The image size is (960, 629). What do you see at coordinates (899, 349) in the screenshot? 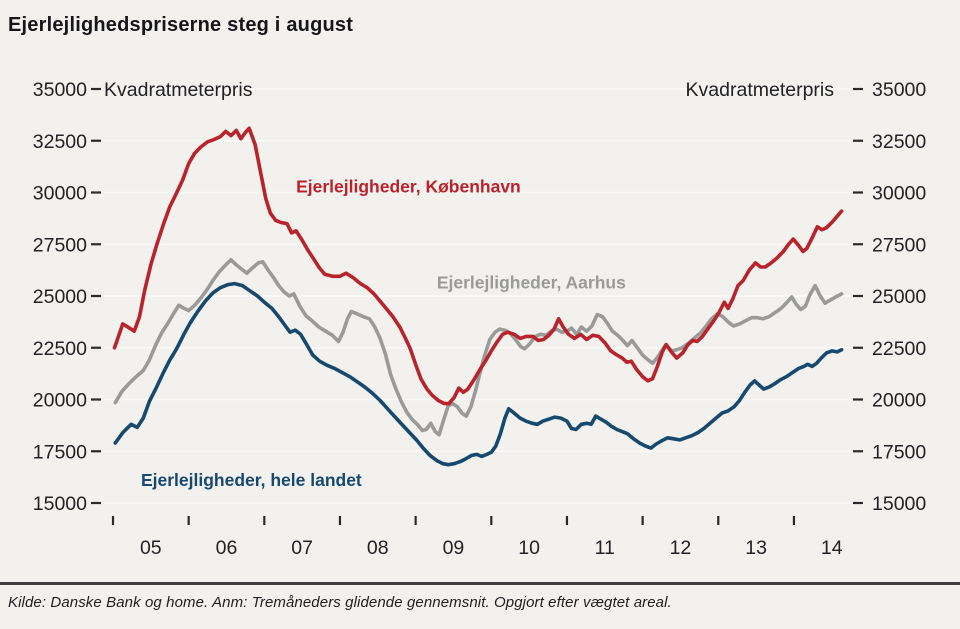
I see `y-axis-label-right: 22500` at bounding box center [899, 349].